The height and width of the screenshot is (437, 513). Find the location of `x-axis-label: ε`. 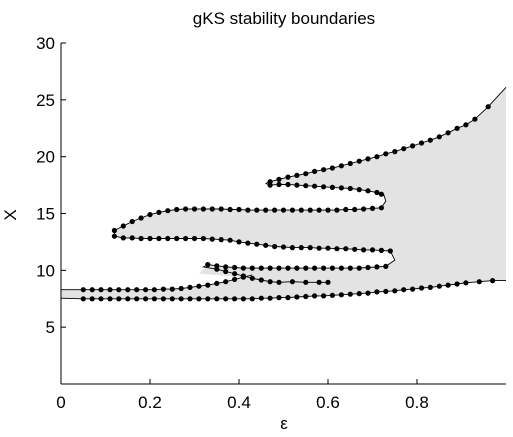

x-axis-label: ε is located at coordinates (284, 423).